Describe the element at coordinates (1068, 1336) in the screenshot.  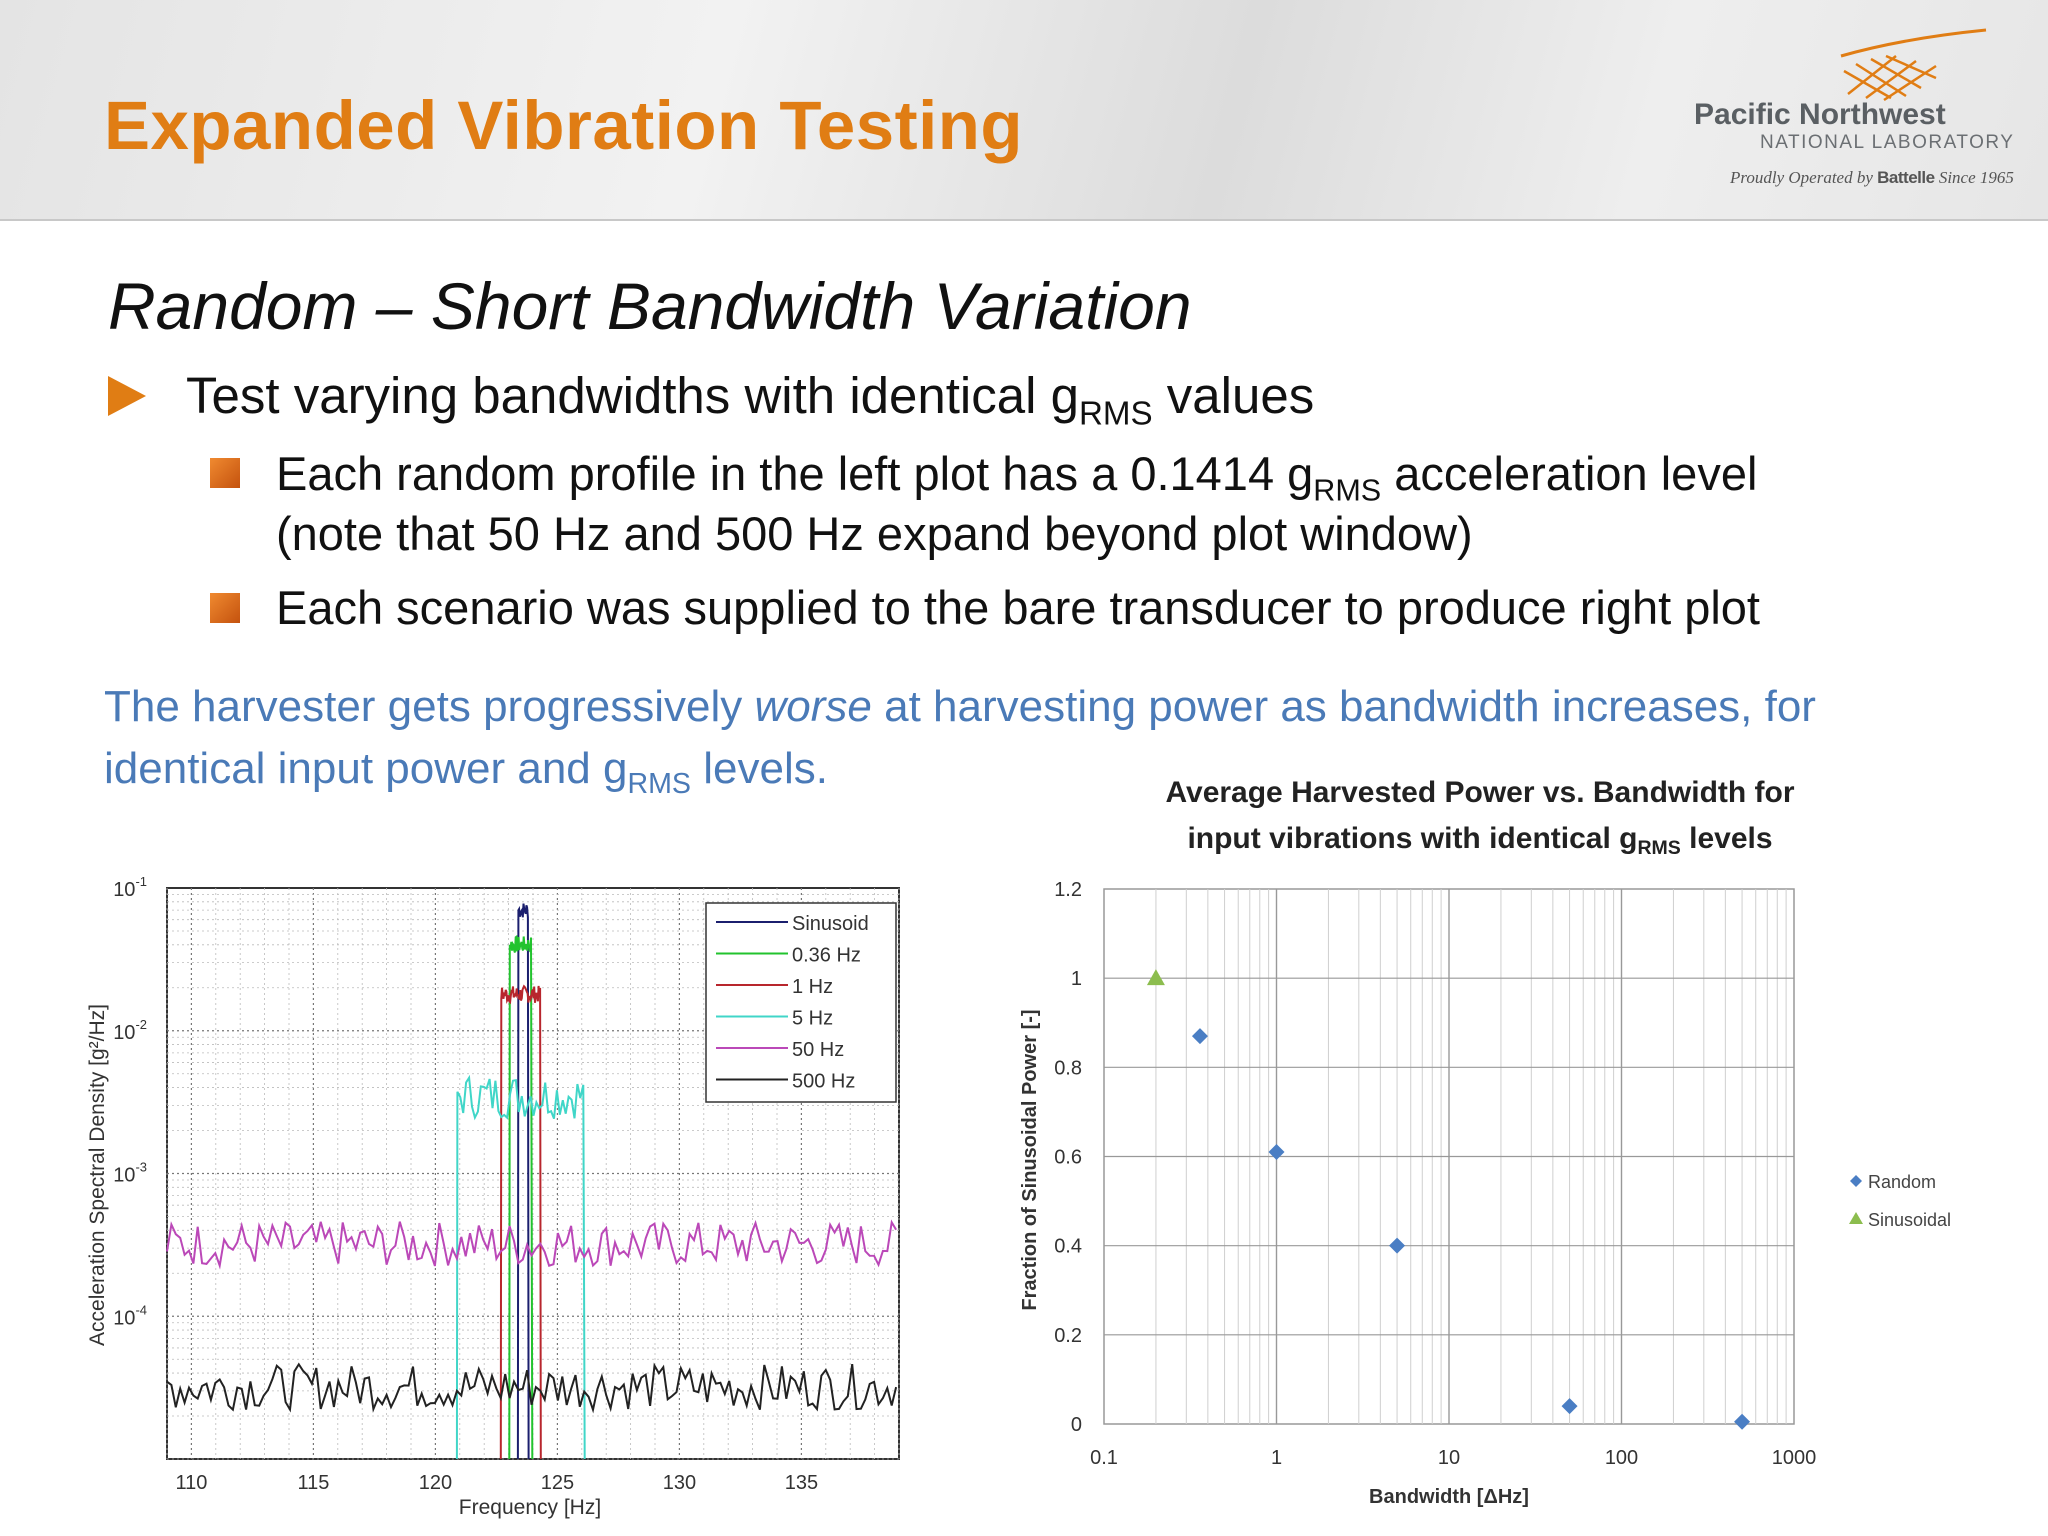
I see `scatter-y-tick-label: 0.2` at that location.